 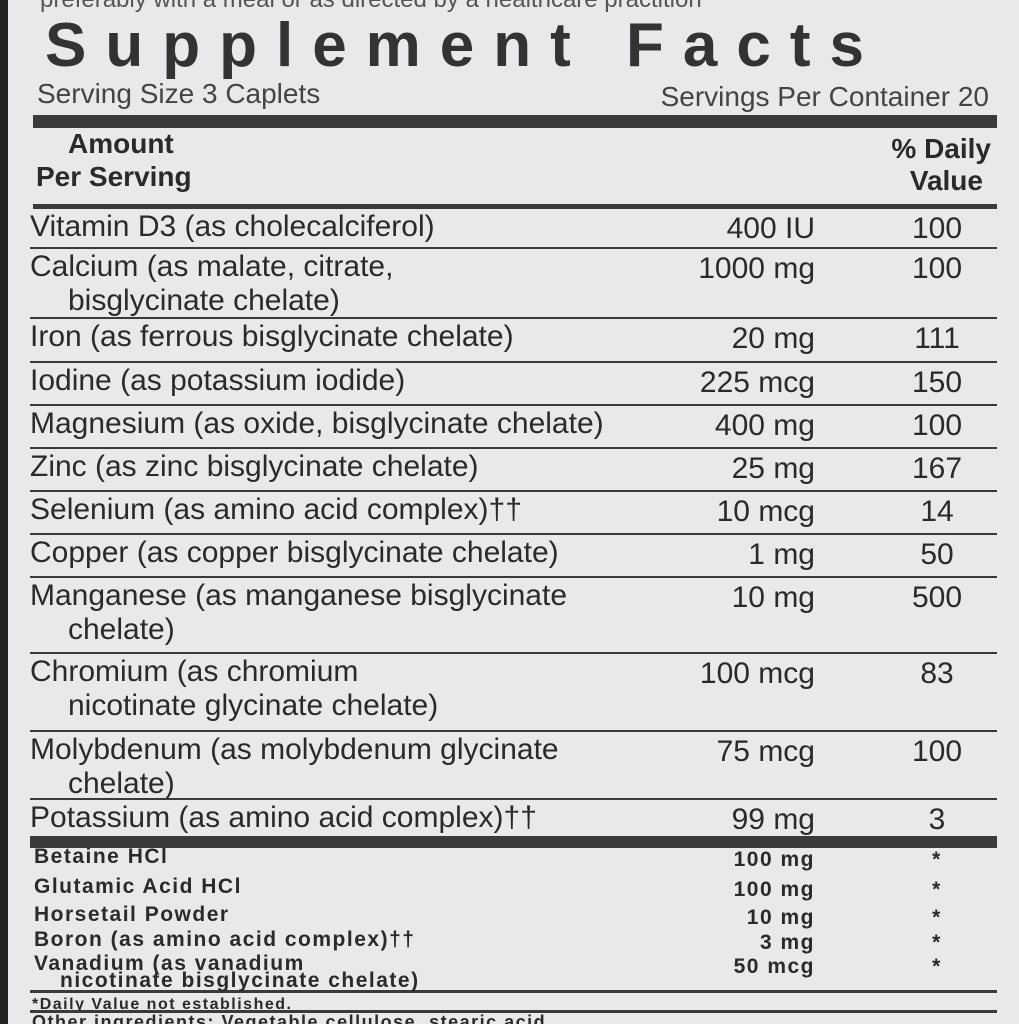 I want to click on header-rule, so click(x=515, y=206).